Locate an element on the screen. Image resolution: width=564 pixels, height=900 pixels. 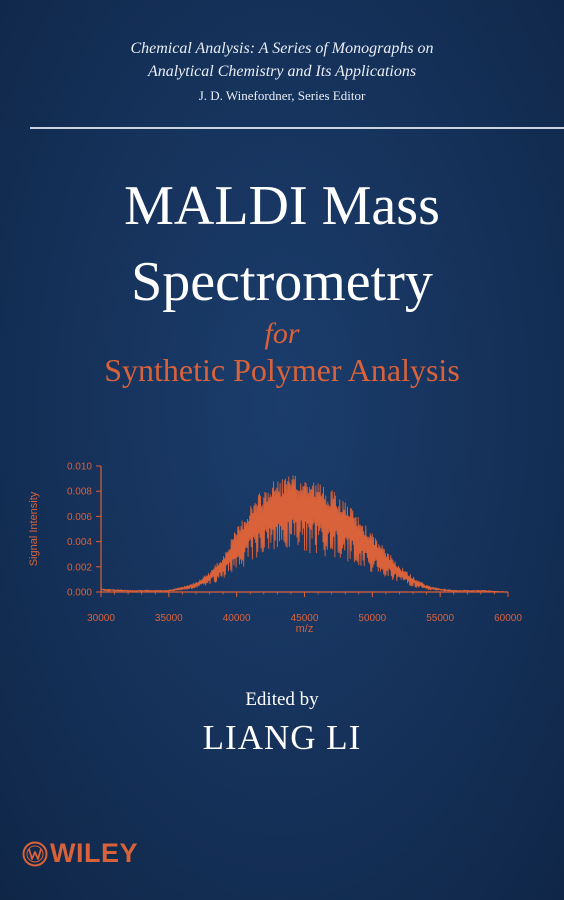
y-tick-label: 0.008 is located at coordinates (79, 492).